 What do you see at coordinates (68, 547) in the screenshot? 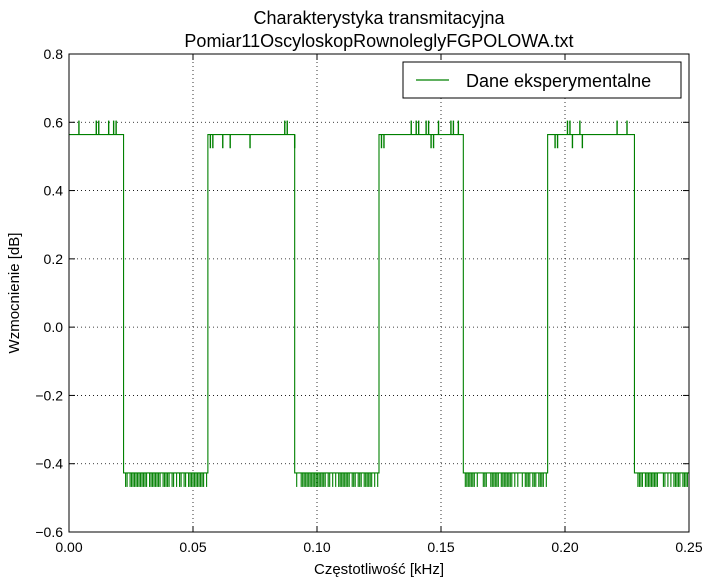
I see `x-tick-label: 0.00` at bounding box center [68, 547].